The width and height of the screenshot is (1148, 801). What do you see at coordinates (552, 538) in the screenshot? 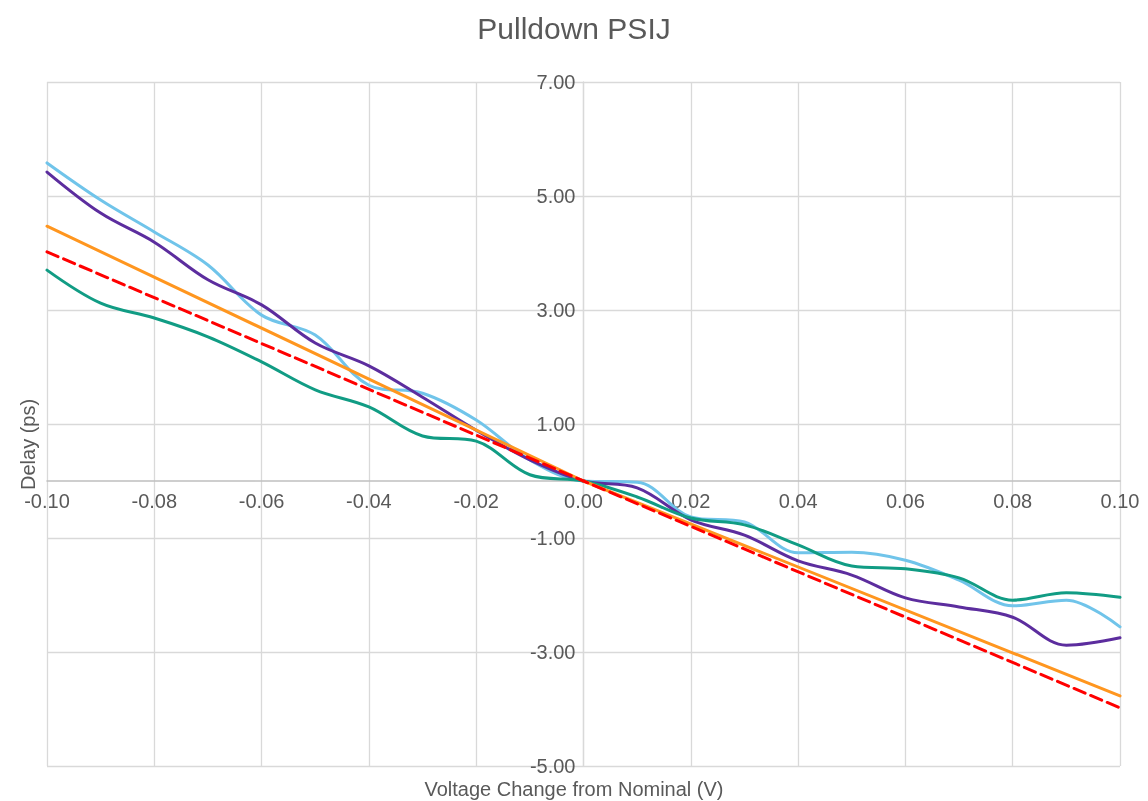
I see `y-tick-label: -1.00` at bounding box center [552, 538].